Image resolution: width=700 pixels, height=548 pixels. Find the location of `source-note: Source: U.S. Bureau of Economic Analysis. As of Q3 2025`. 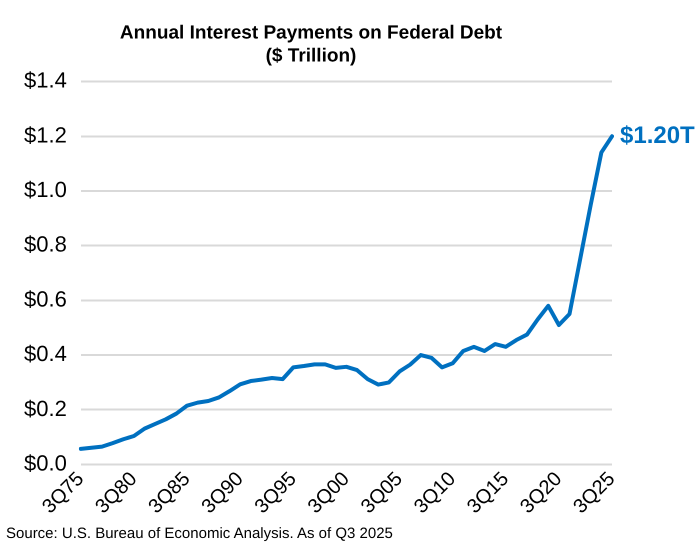

source-note: Source: U.S. Bureau of Economic Analysis. As of Q3 2025 is located at coordinates (199, 533).